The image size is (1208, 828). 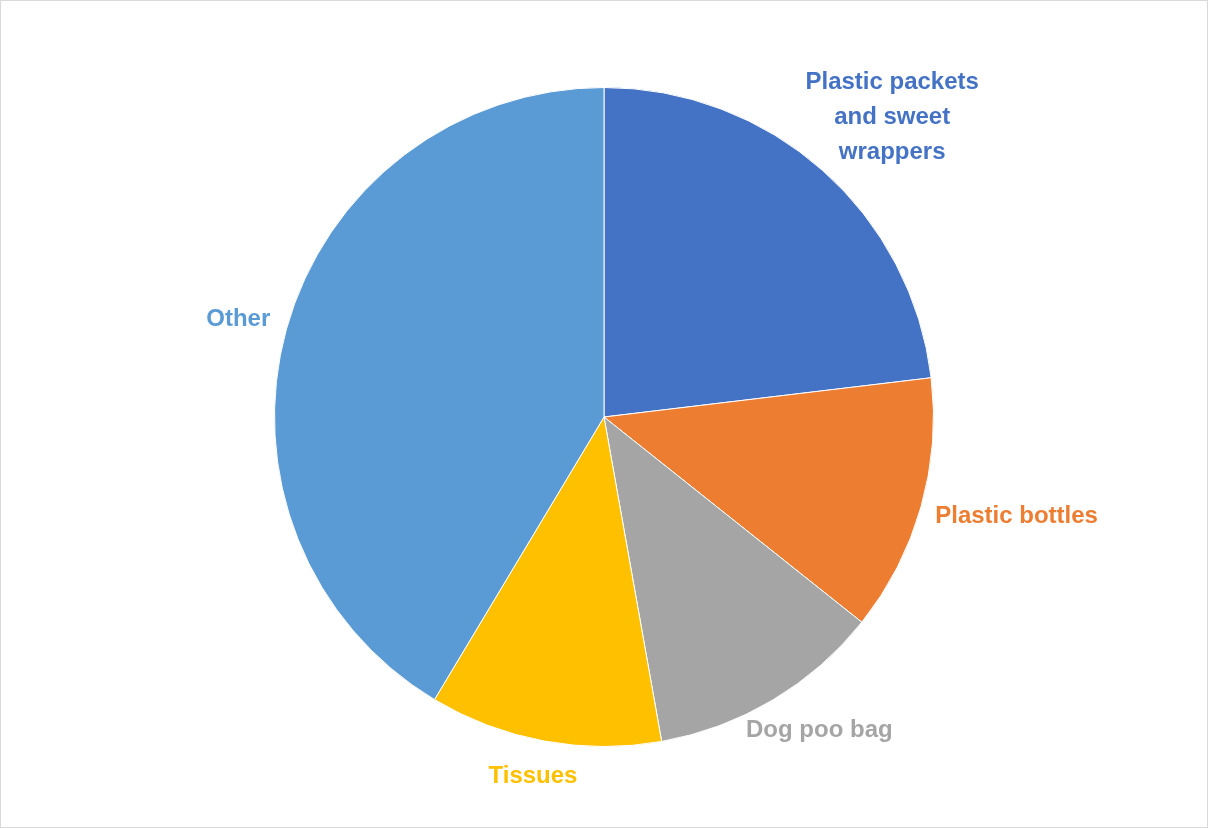 I want to click on slice-label: Other, so click(x=238, y=318).